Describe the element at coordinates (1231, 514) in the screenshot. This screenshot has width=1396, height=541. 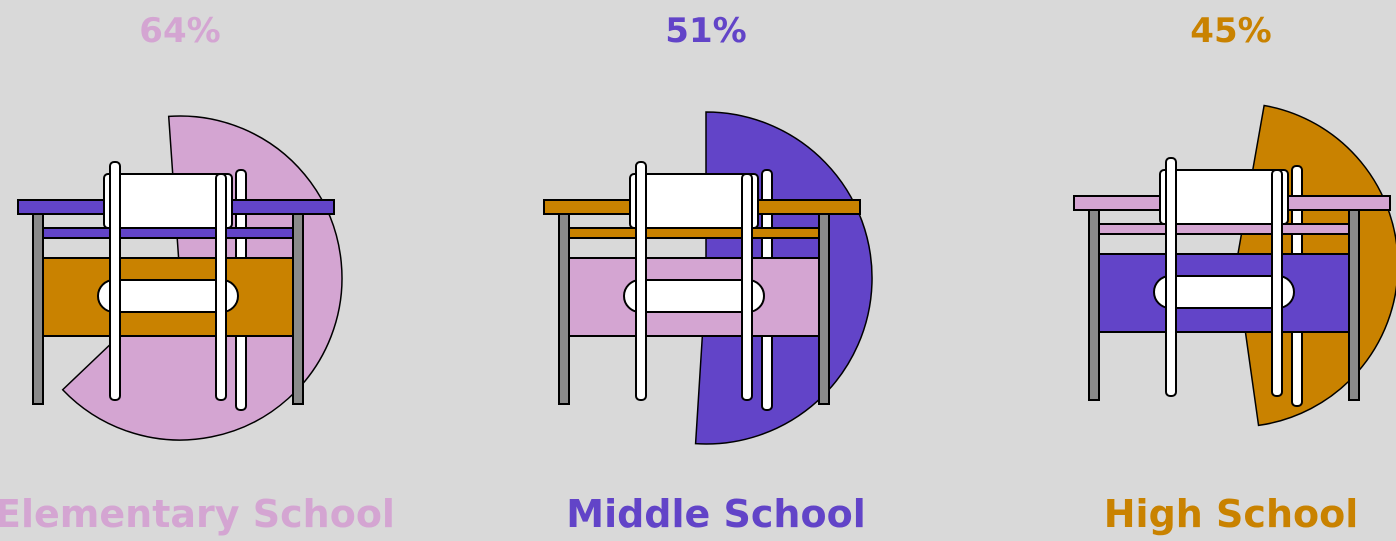
I see `category-label: High School` at that location.